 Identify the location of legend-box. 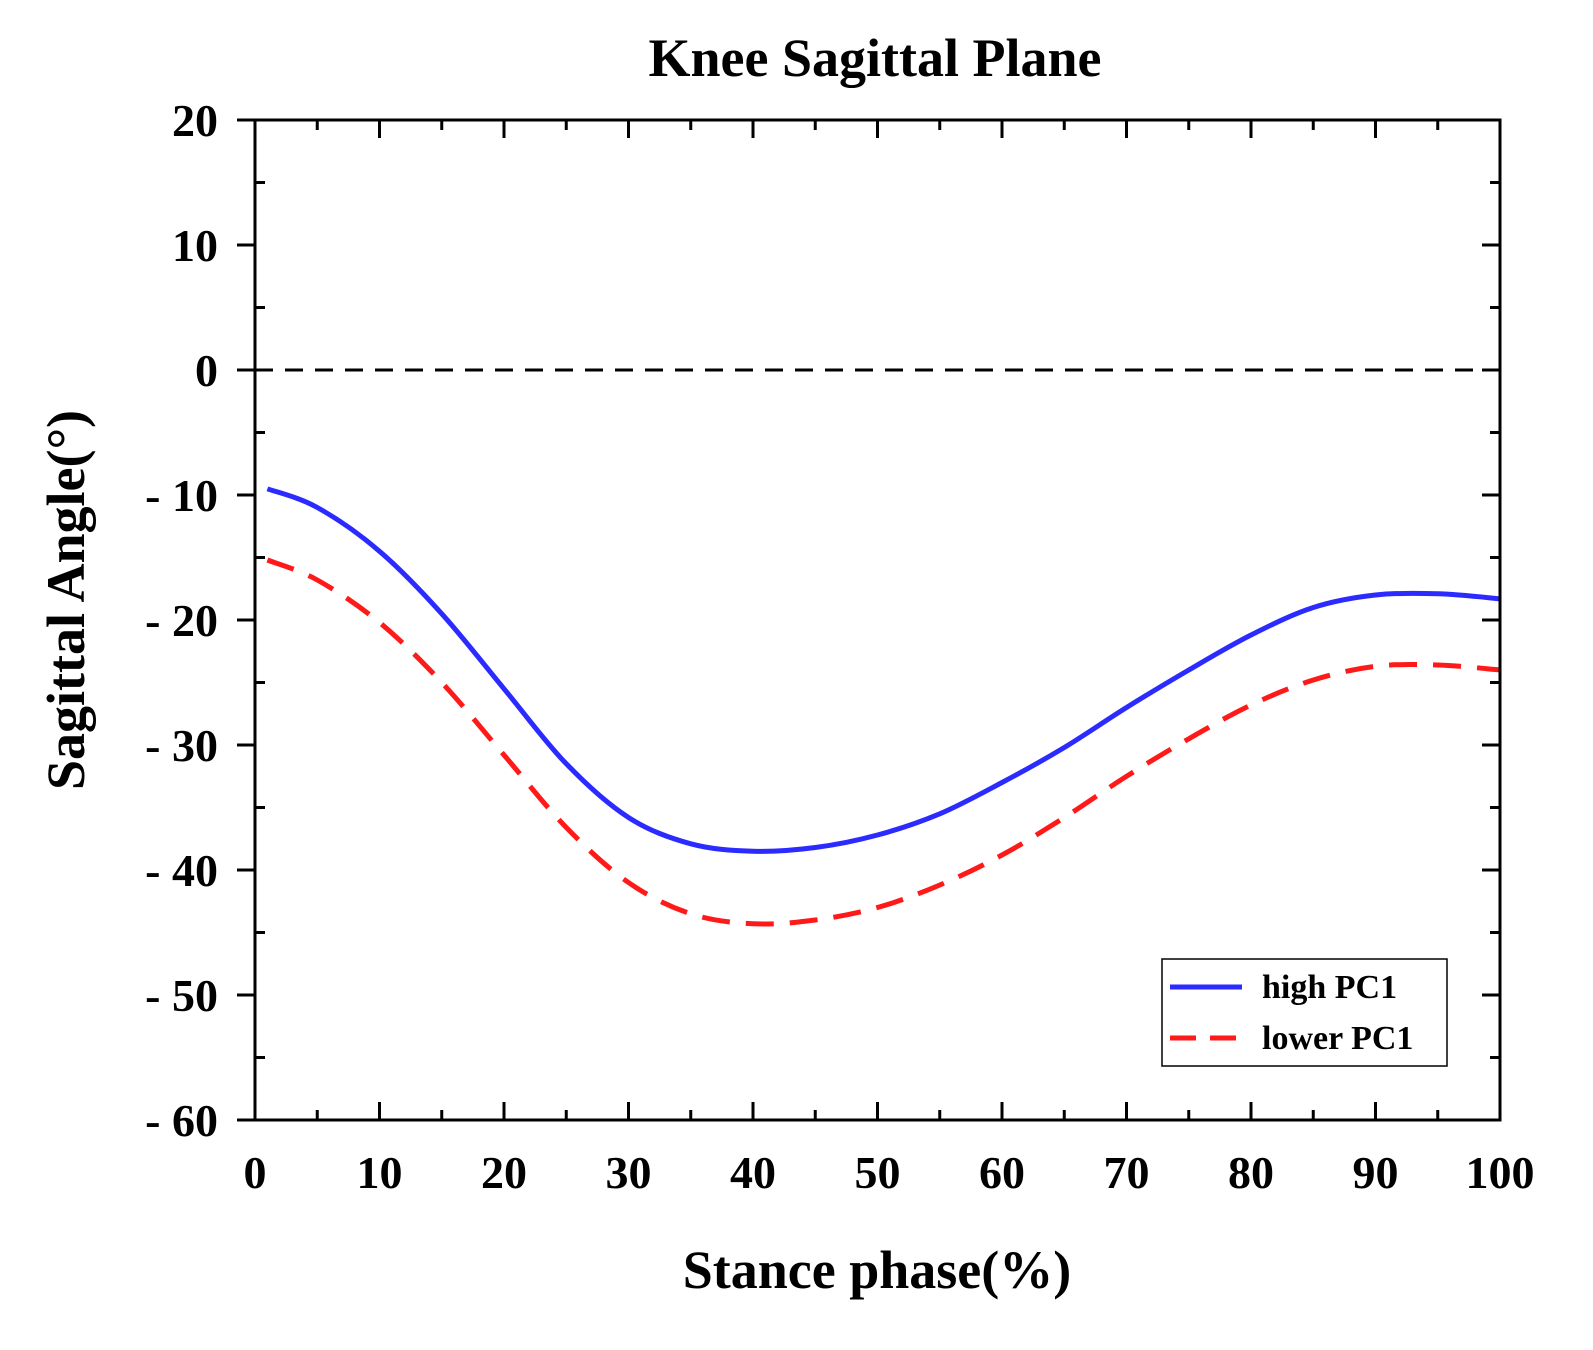
(1304, 1012).